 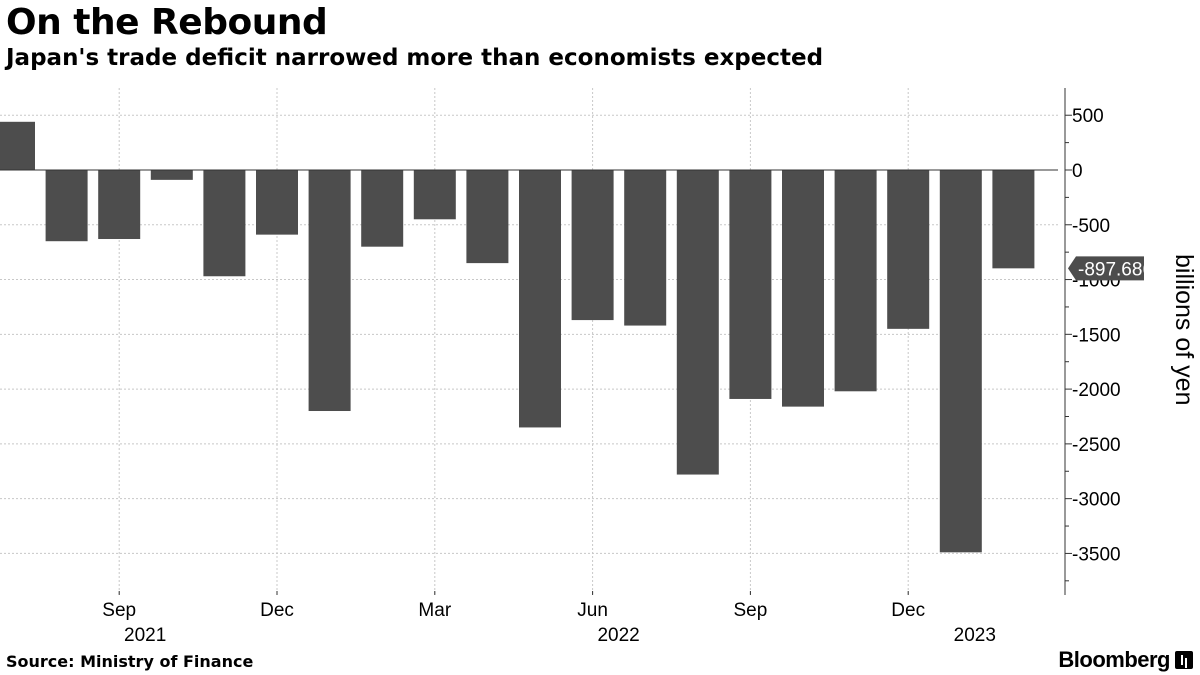 What do you see at coordinates (167, 22) in the screenshot?
I see `chart-title: On the Rebound` at bounding box center [167, 22].